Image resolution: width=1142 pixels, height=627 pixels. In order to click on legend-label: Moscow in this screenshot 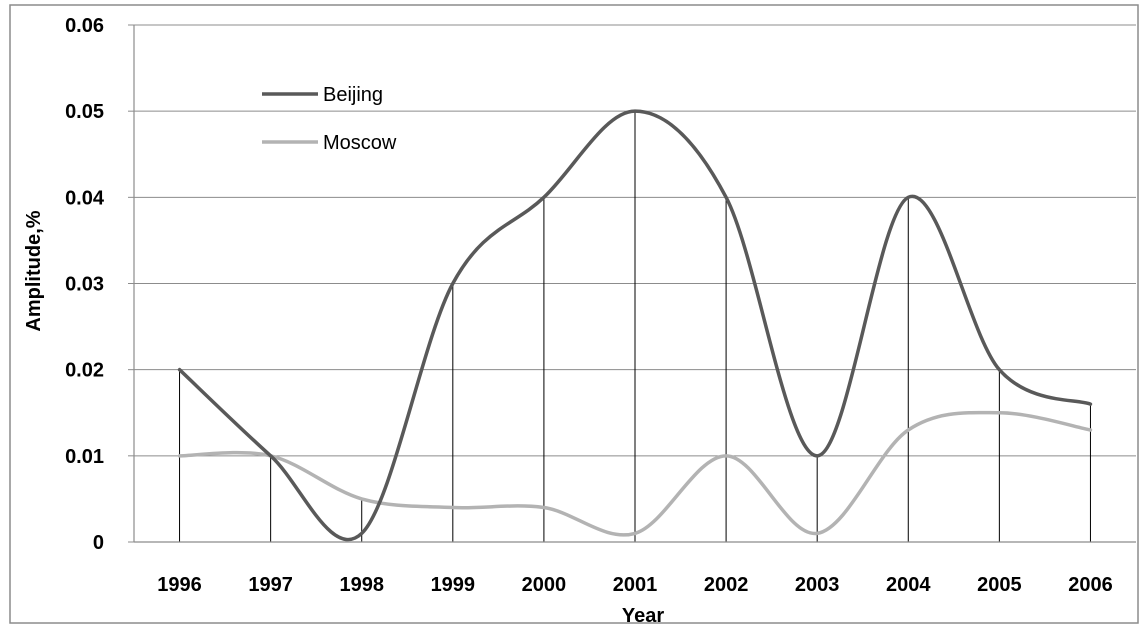, I will do `click(360, 143)`.